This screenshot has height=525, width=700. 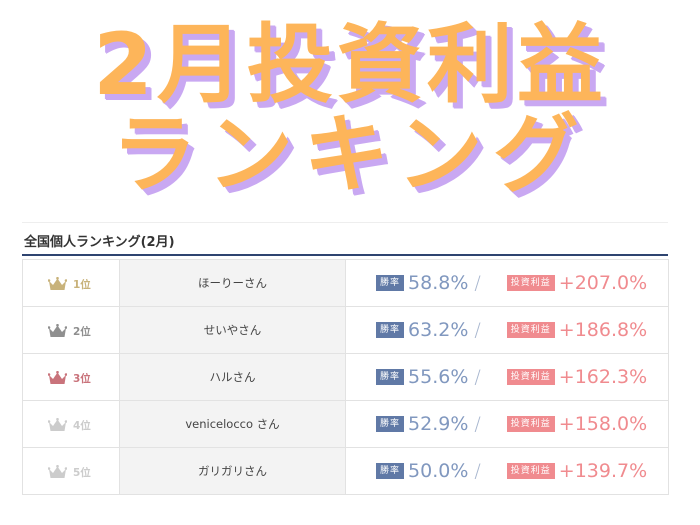 What do you see at coordinates (350, 155) in the screenshot?
I see `banner-title-line2: ランキング` at bounding box center [350, 155].